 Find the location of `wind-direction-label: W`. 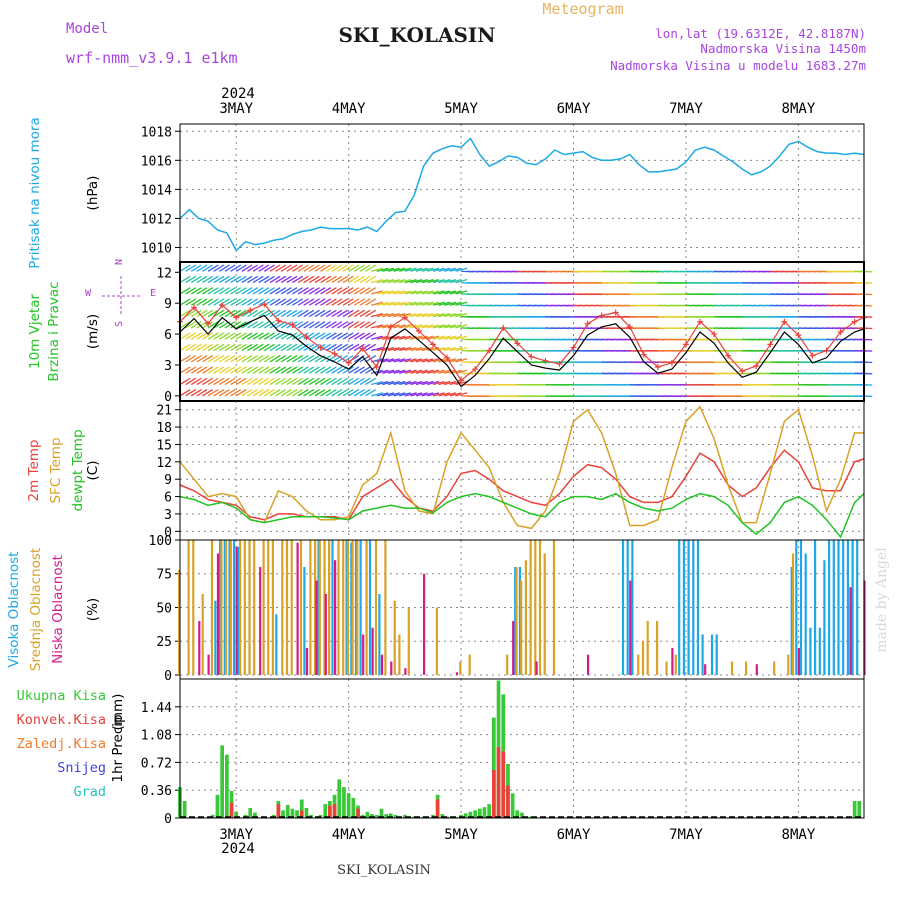

wind-direction-label: W is located at coordinates (88, 293).